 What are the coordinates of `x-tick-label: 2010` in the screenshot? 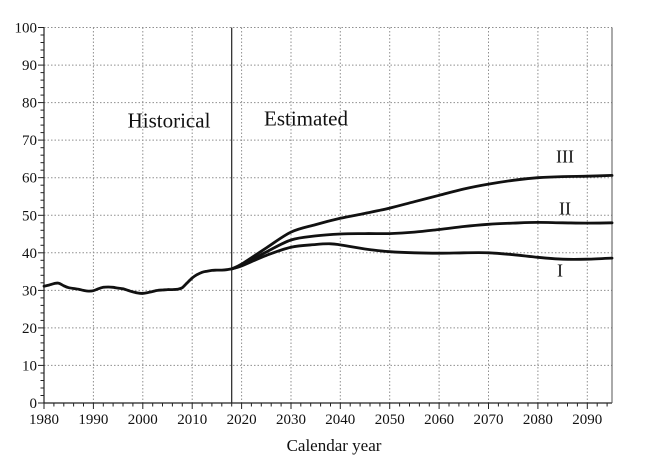 It's located at (192, 420).